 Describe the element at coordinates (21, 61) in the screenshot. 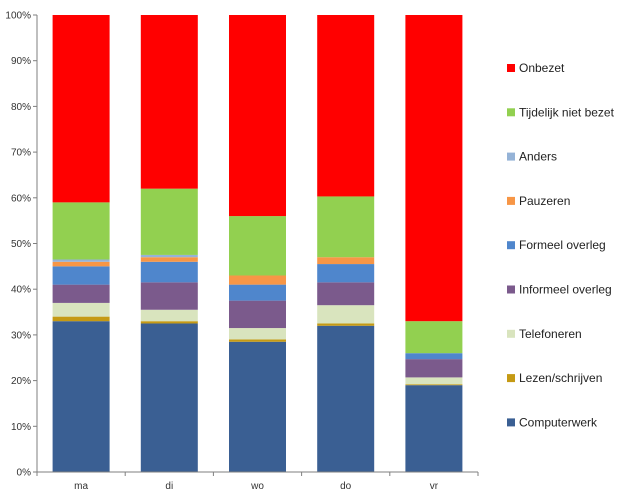

I see `y-tick-label: 90%` at that location.